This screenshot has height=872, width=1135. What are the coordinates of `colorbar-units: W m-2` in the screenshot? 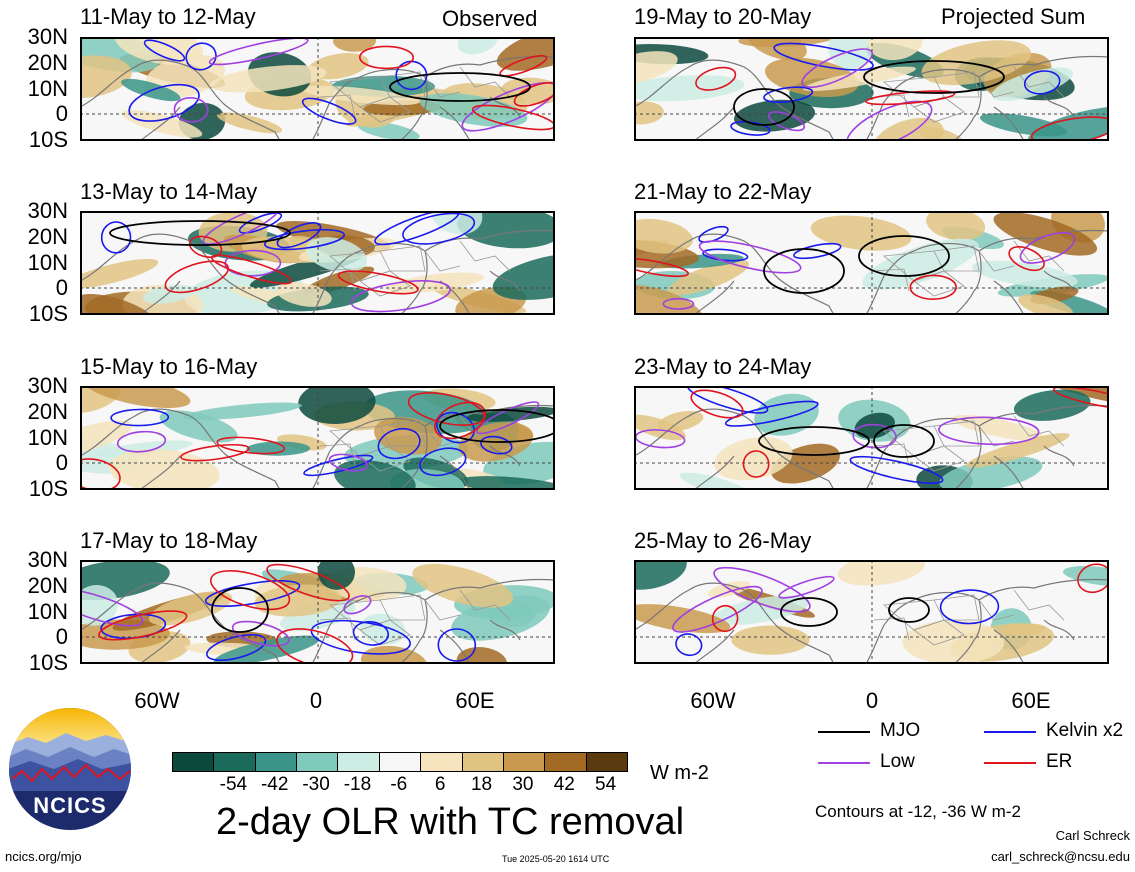 It's located at (679, 773).